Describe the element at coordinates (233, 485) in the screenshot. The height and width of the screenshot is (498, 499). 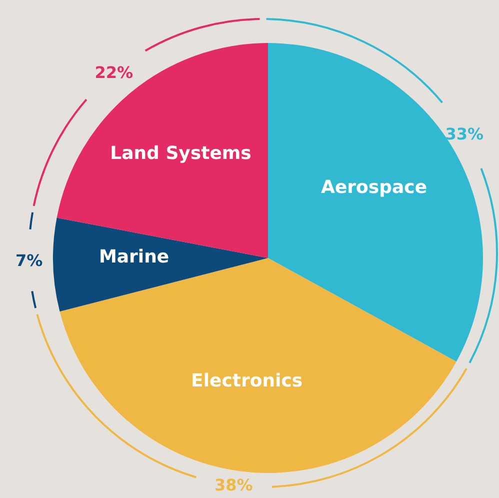
I see `data-label: 38%` at that location.